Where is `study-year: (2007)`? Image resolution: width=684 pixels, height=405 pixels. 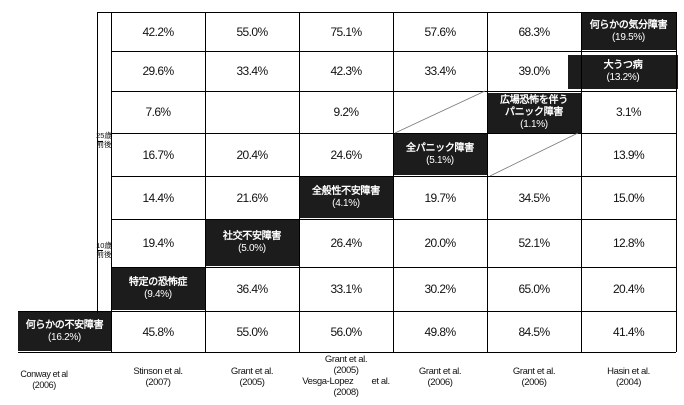
study-year: (2007) is located at coordinates (158, 382).